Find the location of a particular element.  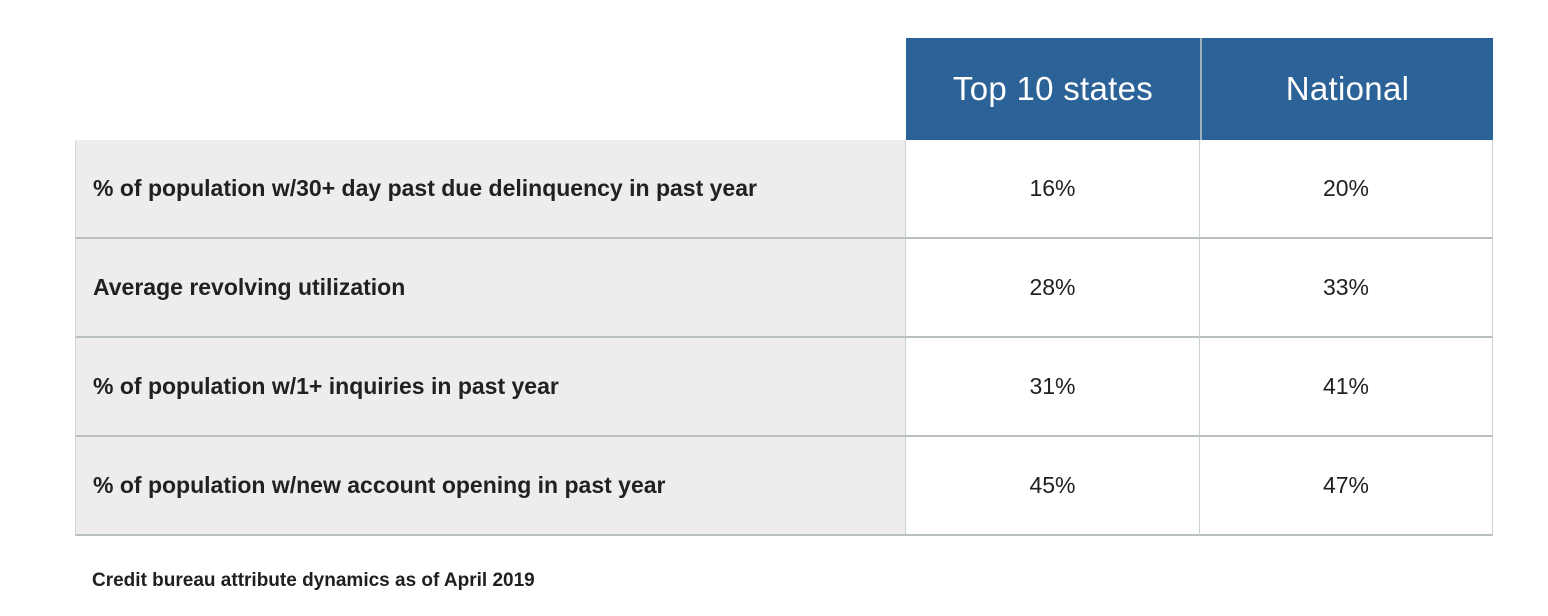

cell-new-account-opening-national: 47% is located at coordinates (1346, 486).